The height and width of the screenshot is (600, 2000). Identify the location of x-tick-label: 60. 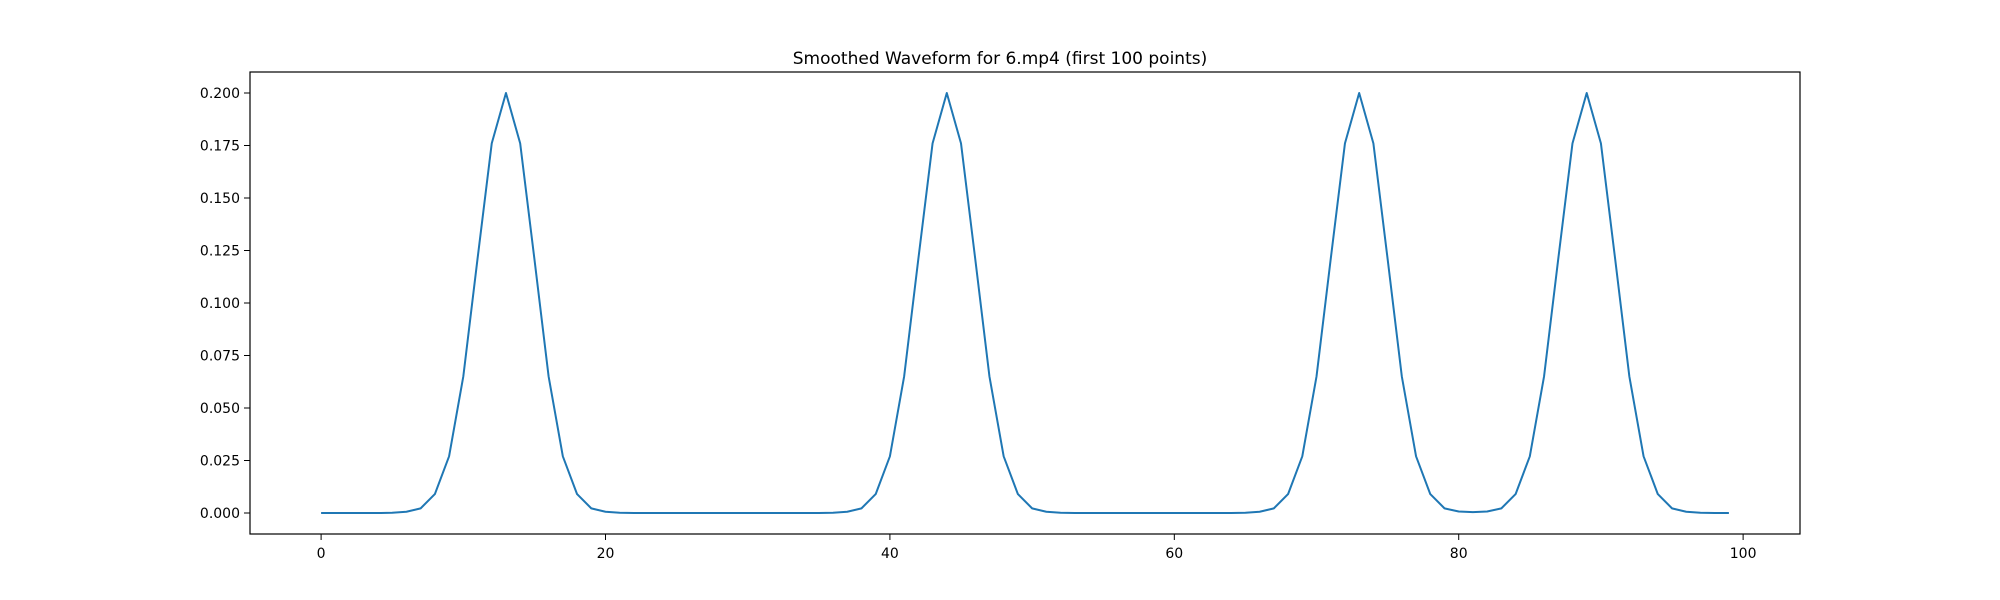
(1174, 554).